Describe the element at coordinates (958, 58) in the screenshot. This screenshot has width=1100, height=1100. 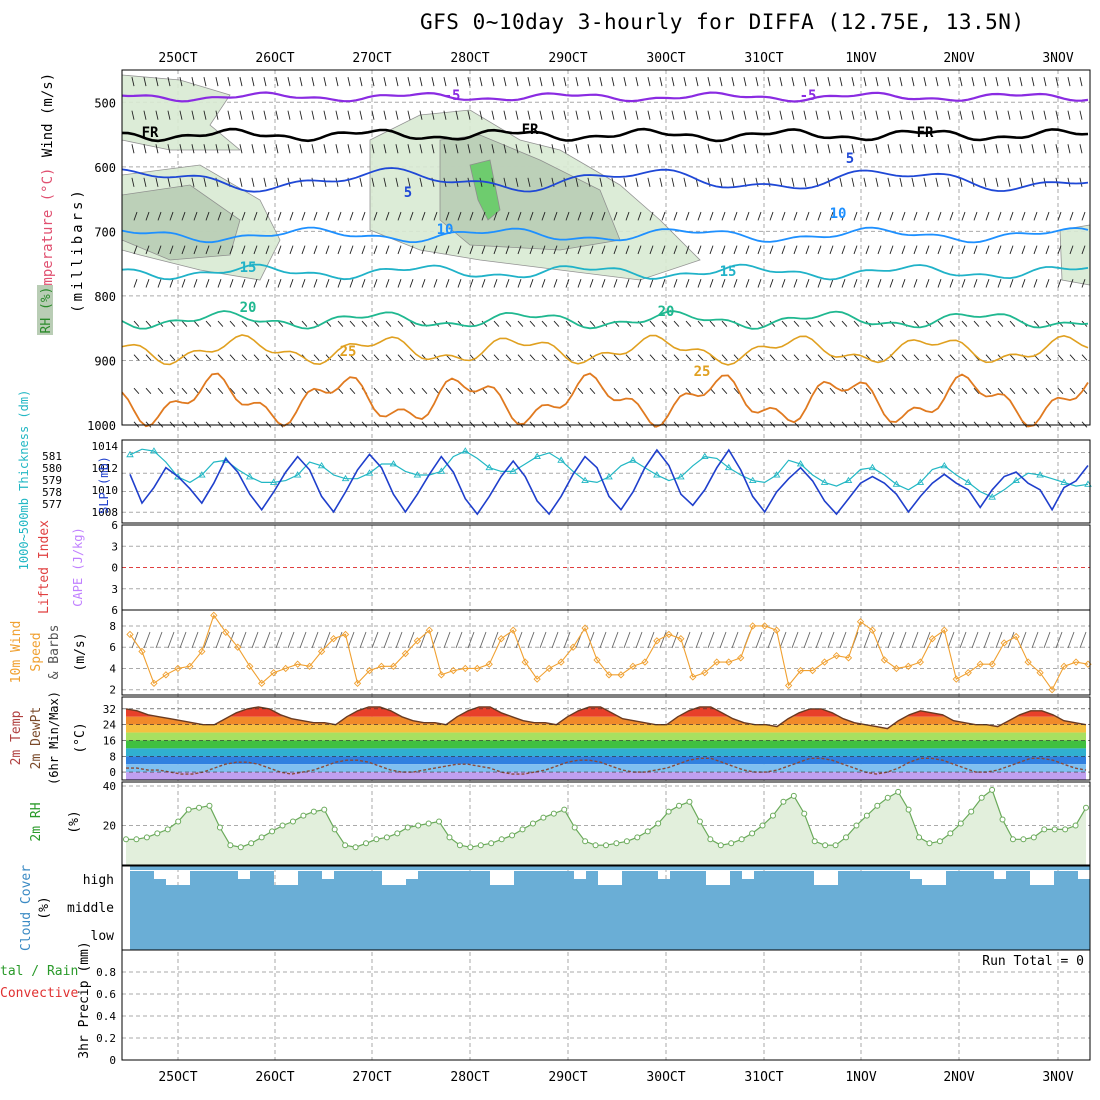
I see `date-label-top: 2NOV` at that location.